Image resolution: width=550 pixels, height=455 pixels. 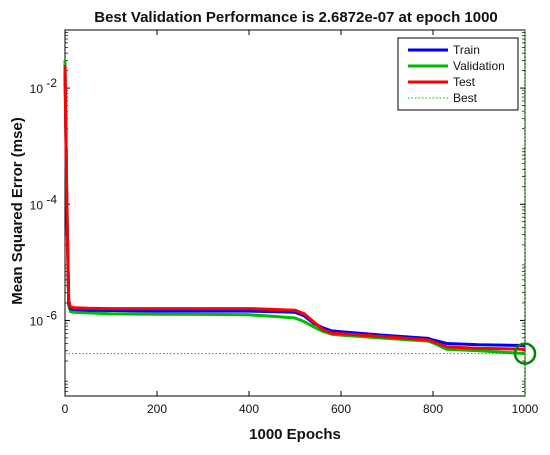 I want to click on x-axis-label: 1000 Epochs, so click(x=295, y=434).